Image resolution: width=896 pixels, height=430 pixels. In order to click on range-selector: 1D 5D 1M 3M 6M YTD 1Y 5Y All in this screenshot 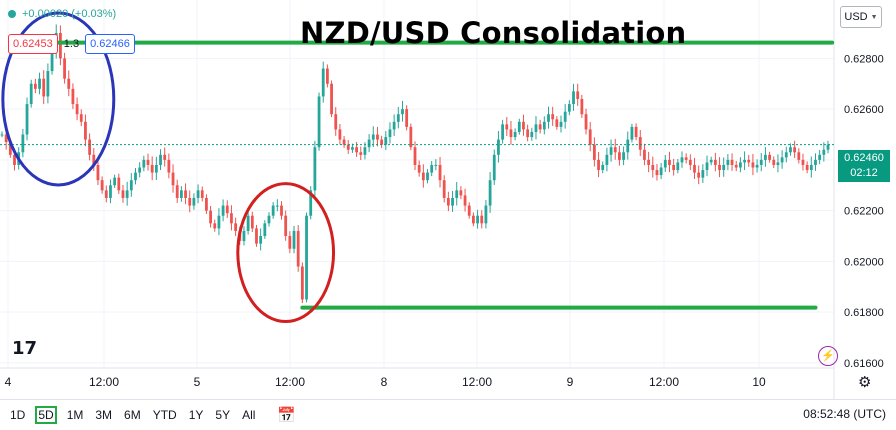, I will do `click(128, 415)`.